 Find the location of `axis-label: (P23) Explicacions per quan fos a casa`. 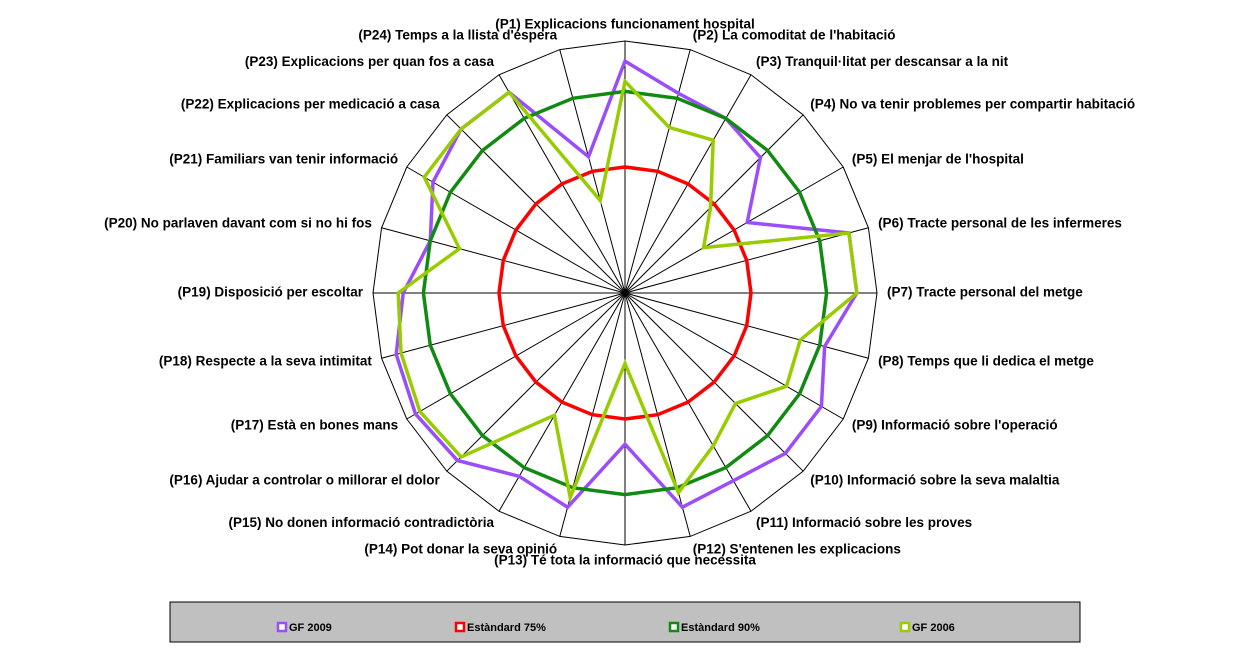

axis-label: (P23) Explicacions per quan fos a casa is located at coordinates (370, 61).